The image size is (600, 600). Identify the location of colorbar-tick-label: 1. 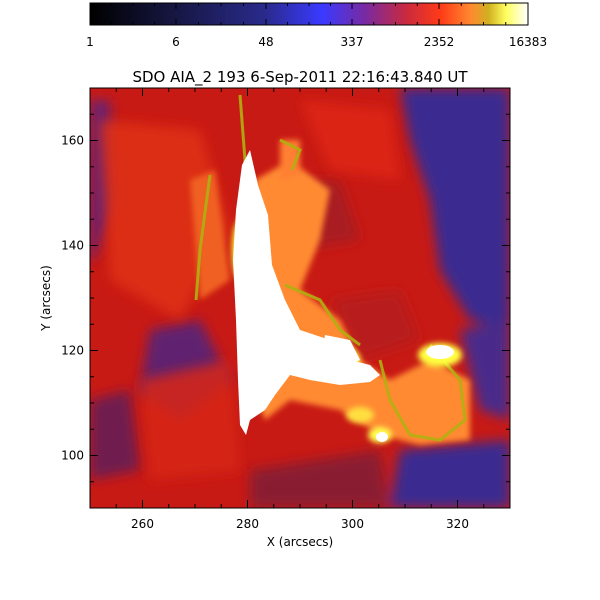
(90, 42).